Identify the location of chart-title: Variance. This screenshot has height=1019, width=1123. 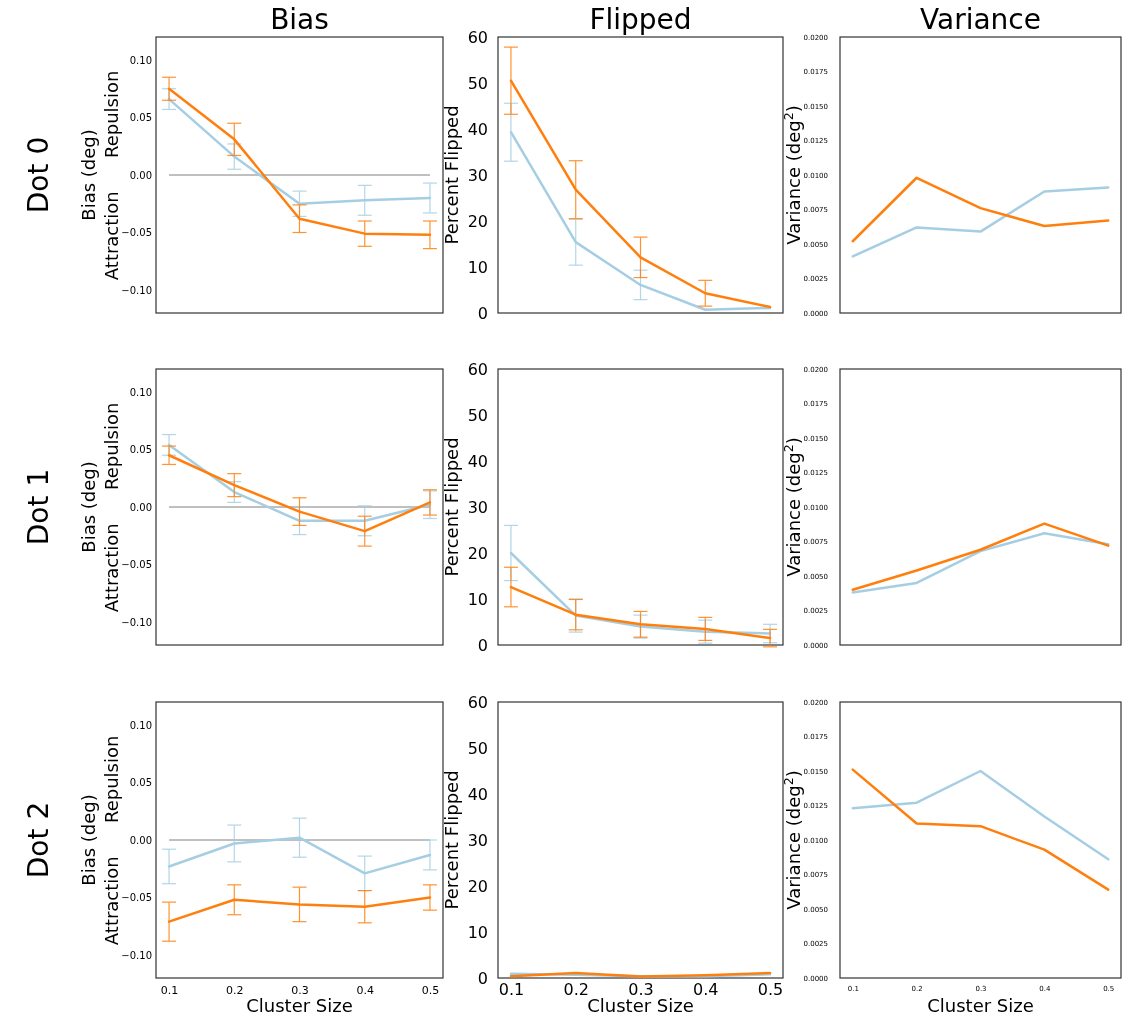
(980, 19).